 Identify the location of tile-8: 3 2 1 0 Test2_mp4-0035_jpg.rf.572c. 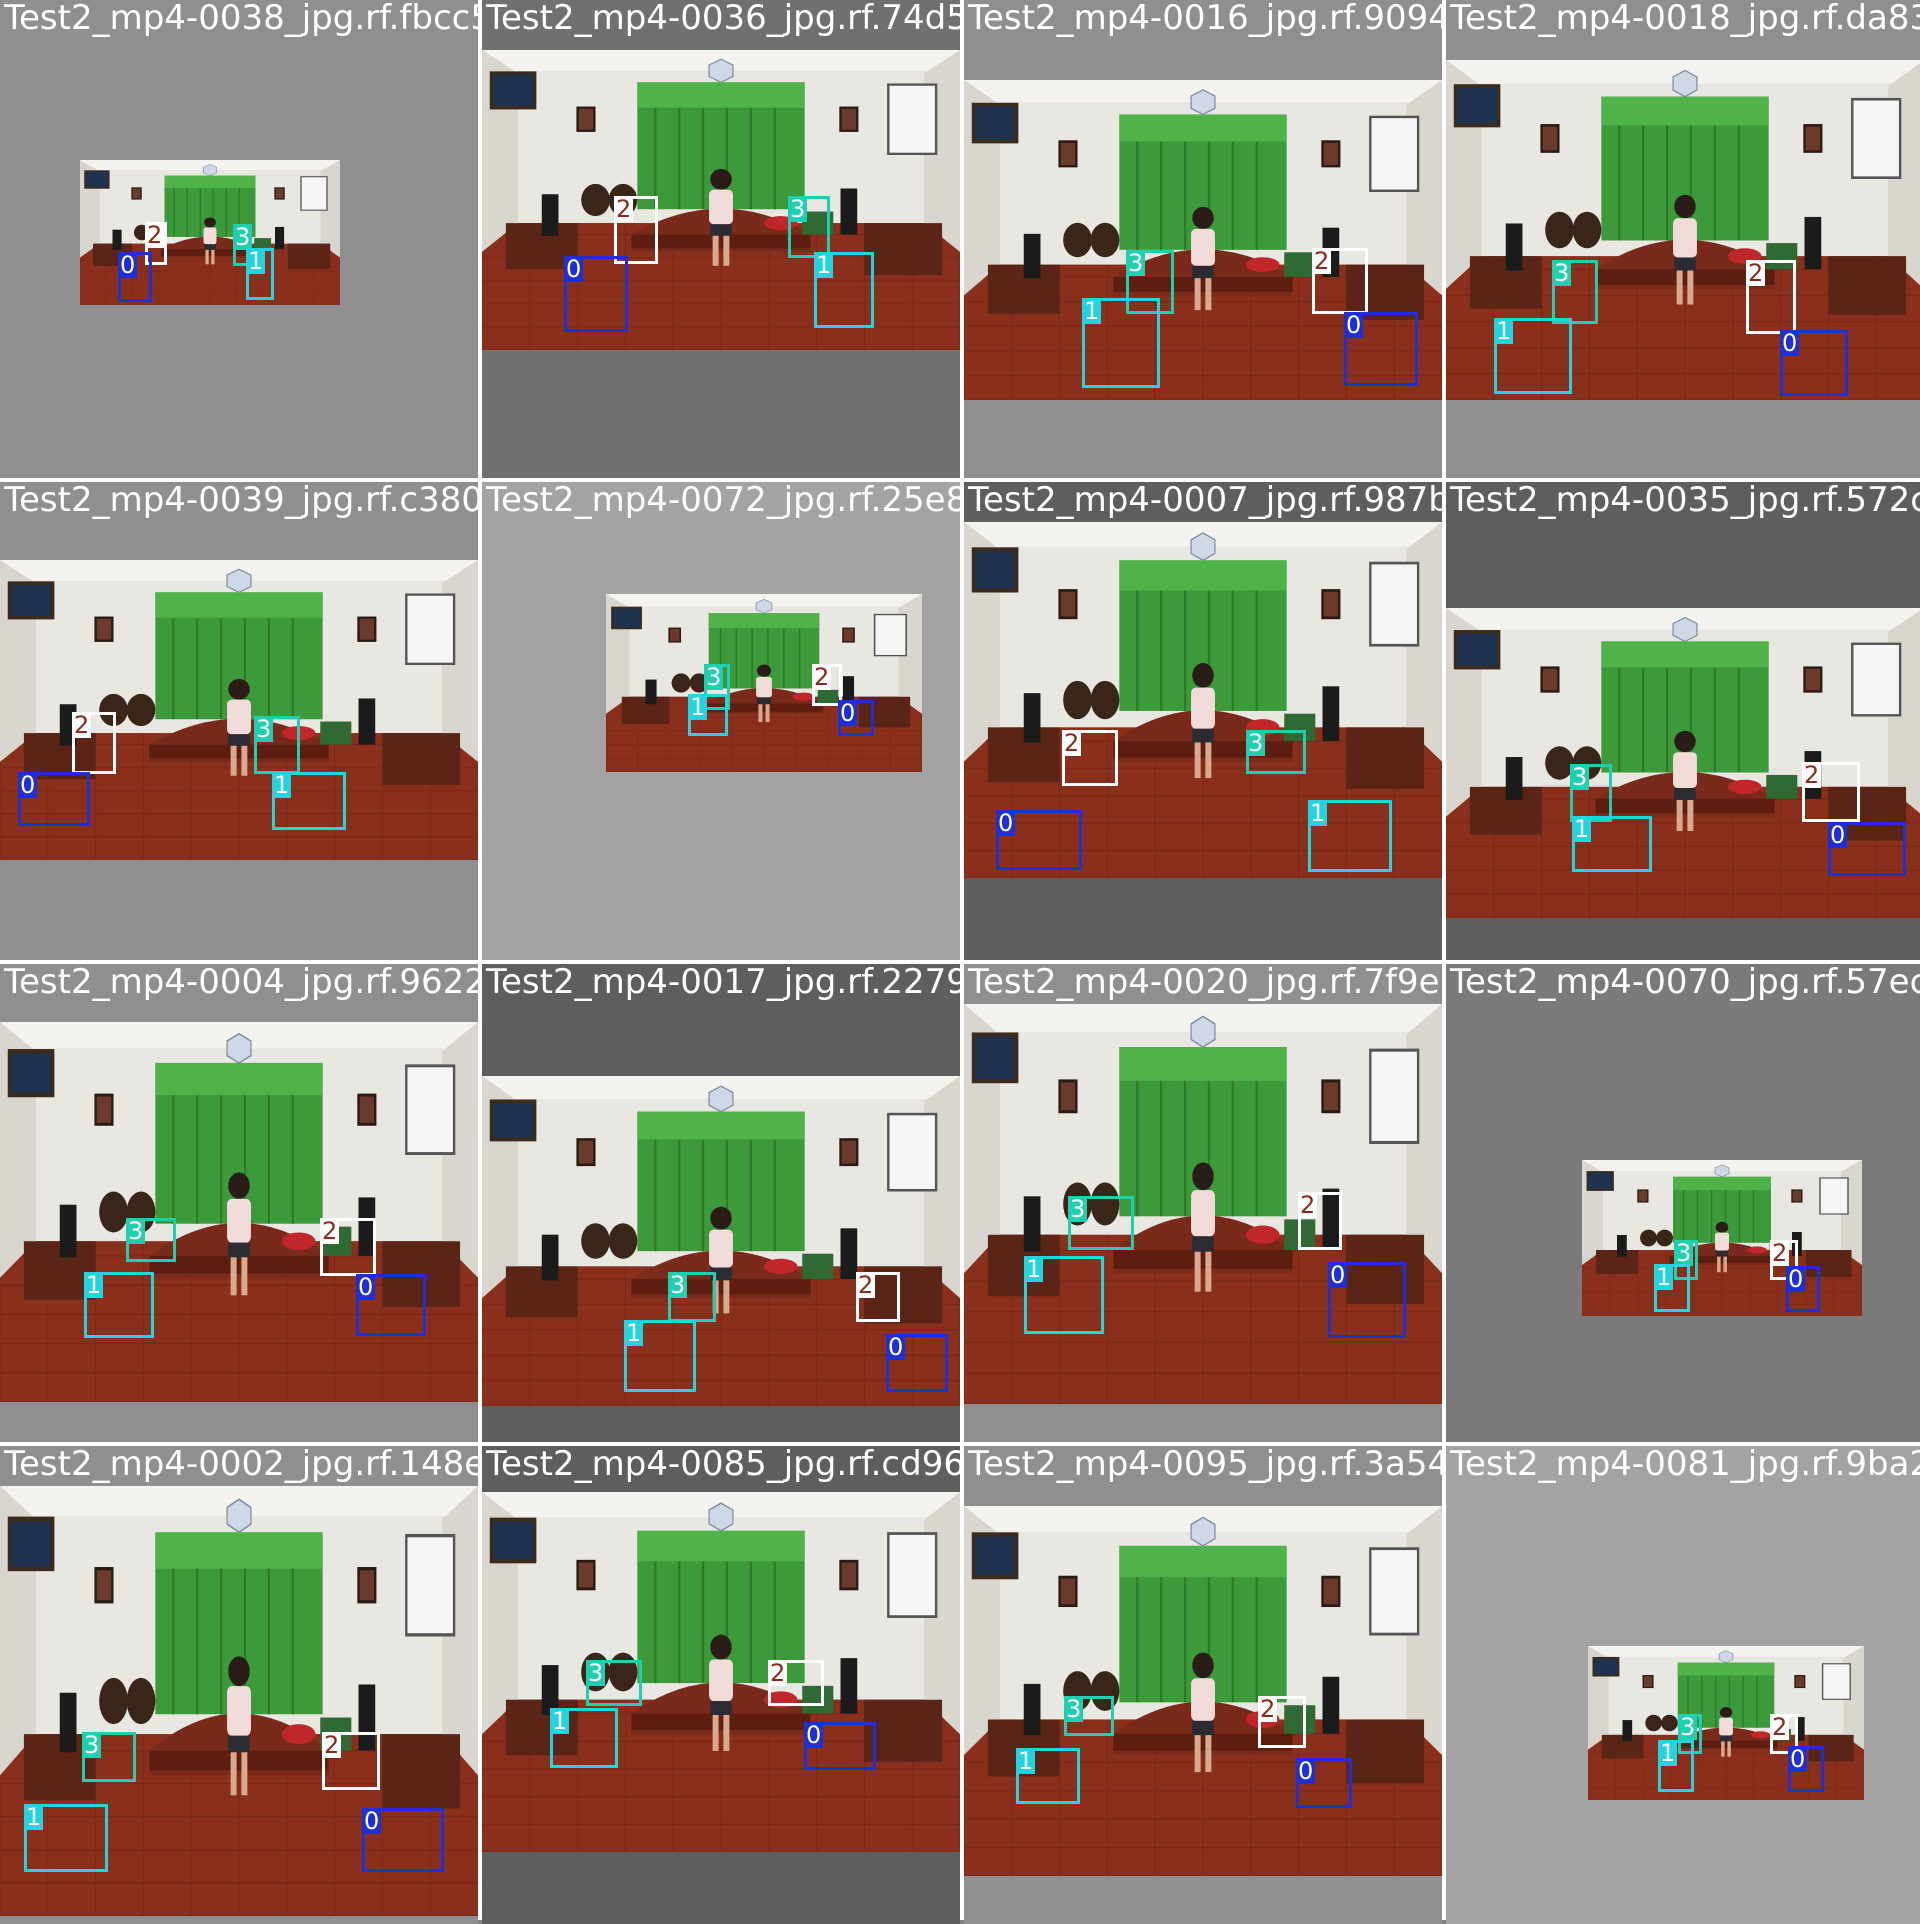
(1683, 721).